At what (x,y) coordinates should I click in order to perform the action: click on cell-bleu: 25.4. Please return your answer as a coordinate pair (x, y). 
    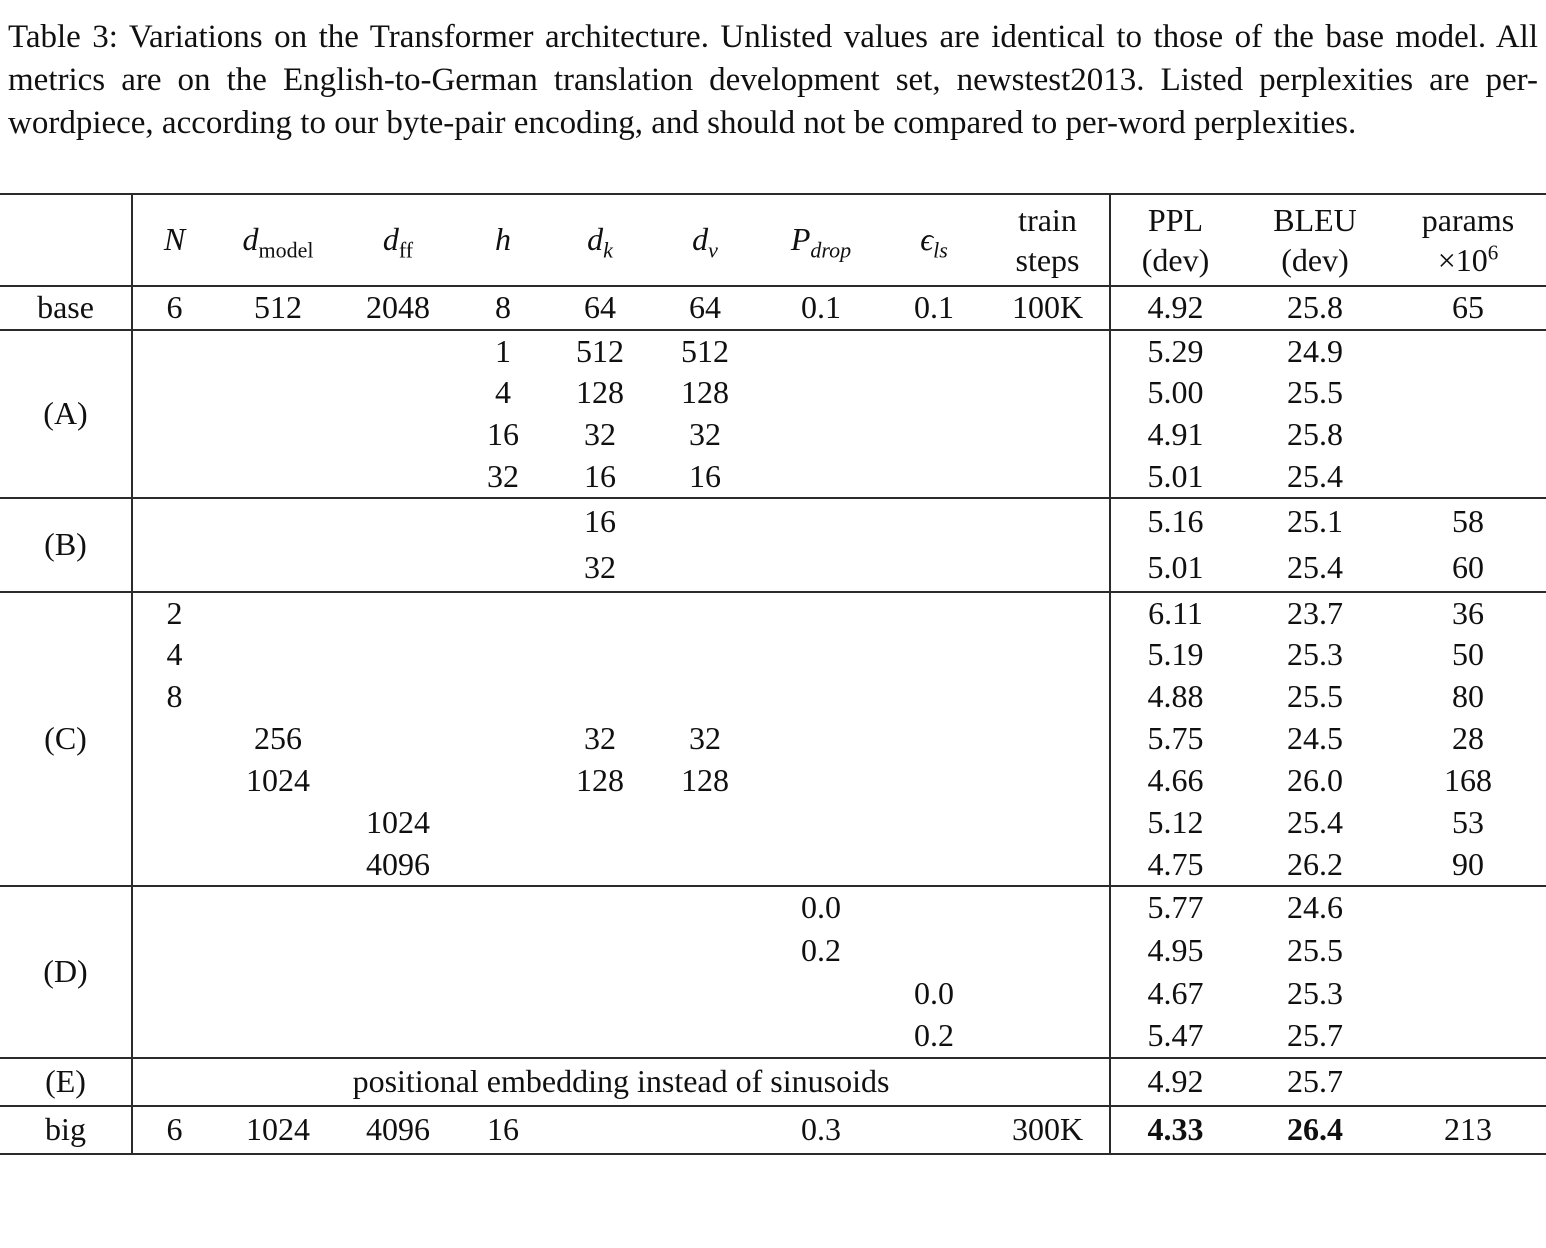
    Looking at the image, I should click on (1315, 822).